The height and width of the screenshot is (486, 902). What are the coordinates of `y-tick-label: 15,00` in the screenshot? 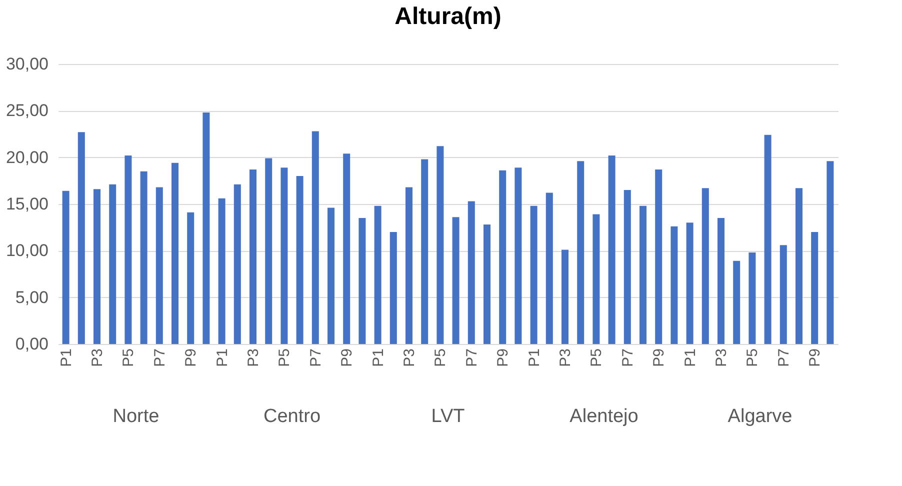 It's located at (27, 204).